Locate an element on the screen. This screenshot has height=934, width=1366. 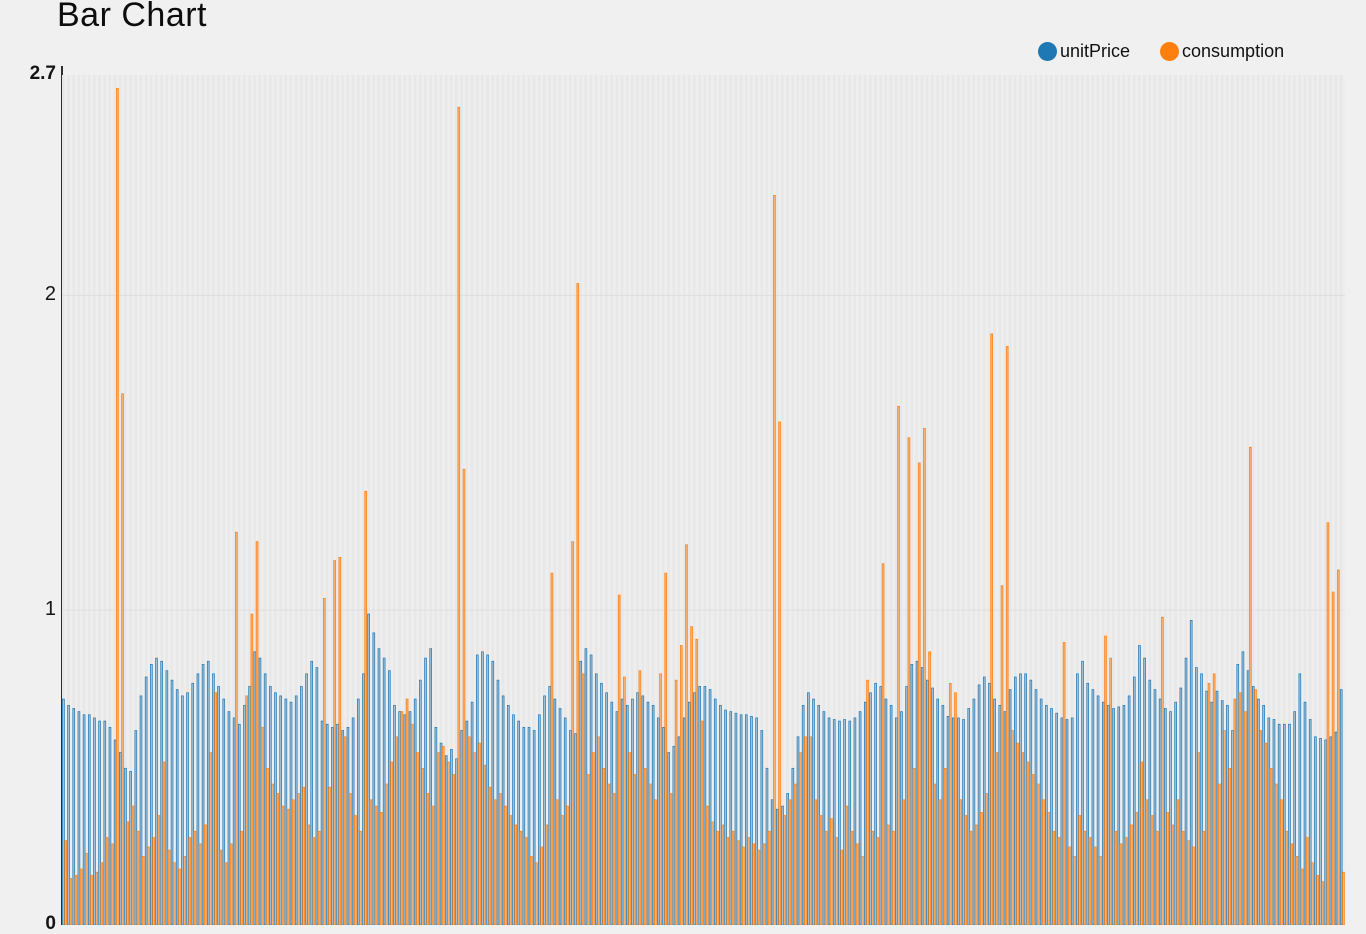
legend-item-consumption: consumption is located at coordinates (1222, 51).